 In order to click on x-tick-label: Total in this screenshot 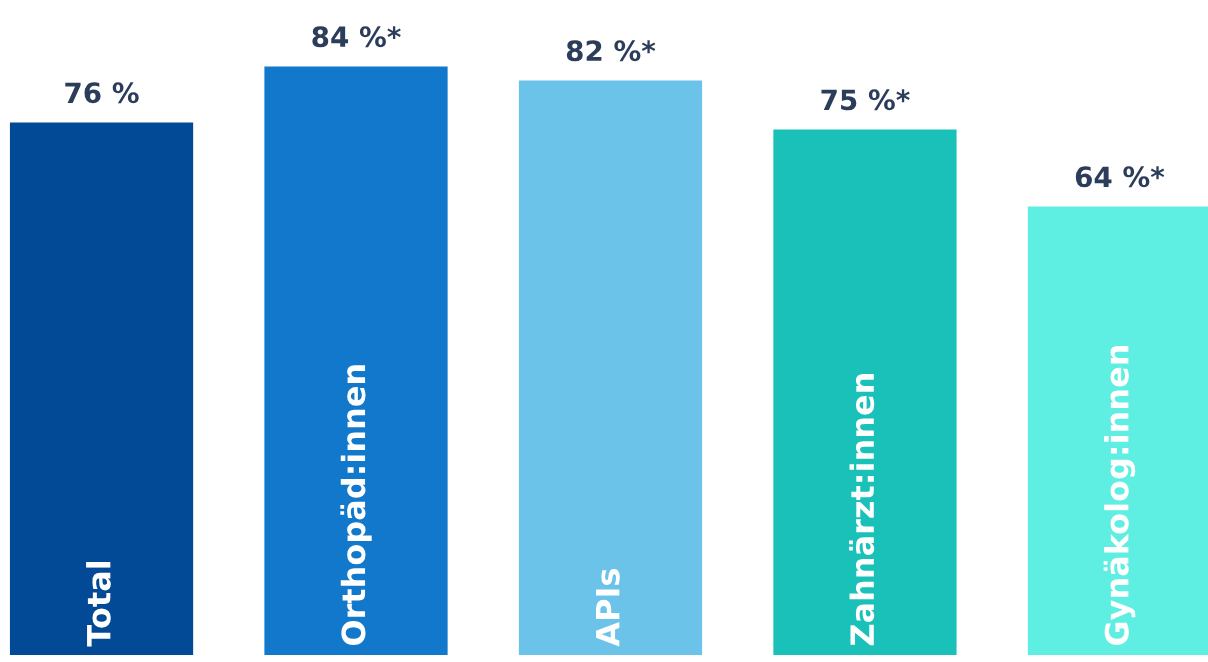, I will do `click(98, 604)`.